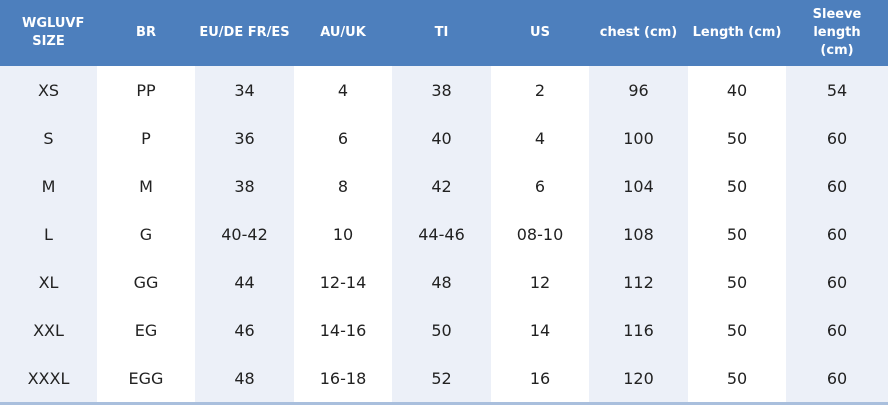 The height and width of the screenshot is (405, 888). I want to click on cell-us: 4, so click(540, 138).